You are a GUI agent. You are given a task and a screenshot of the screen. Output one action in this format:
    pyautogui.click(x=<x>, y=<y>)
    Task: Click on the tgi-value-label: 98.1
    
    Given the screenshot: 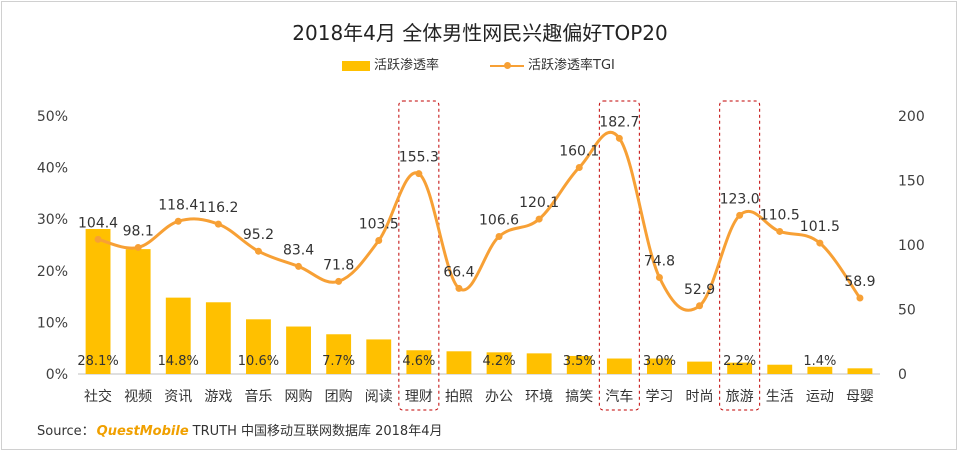 What is the action you would take?
    pyautogui.click(x=138, y=231)
    